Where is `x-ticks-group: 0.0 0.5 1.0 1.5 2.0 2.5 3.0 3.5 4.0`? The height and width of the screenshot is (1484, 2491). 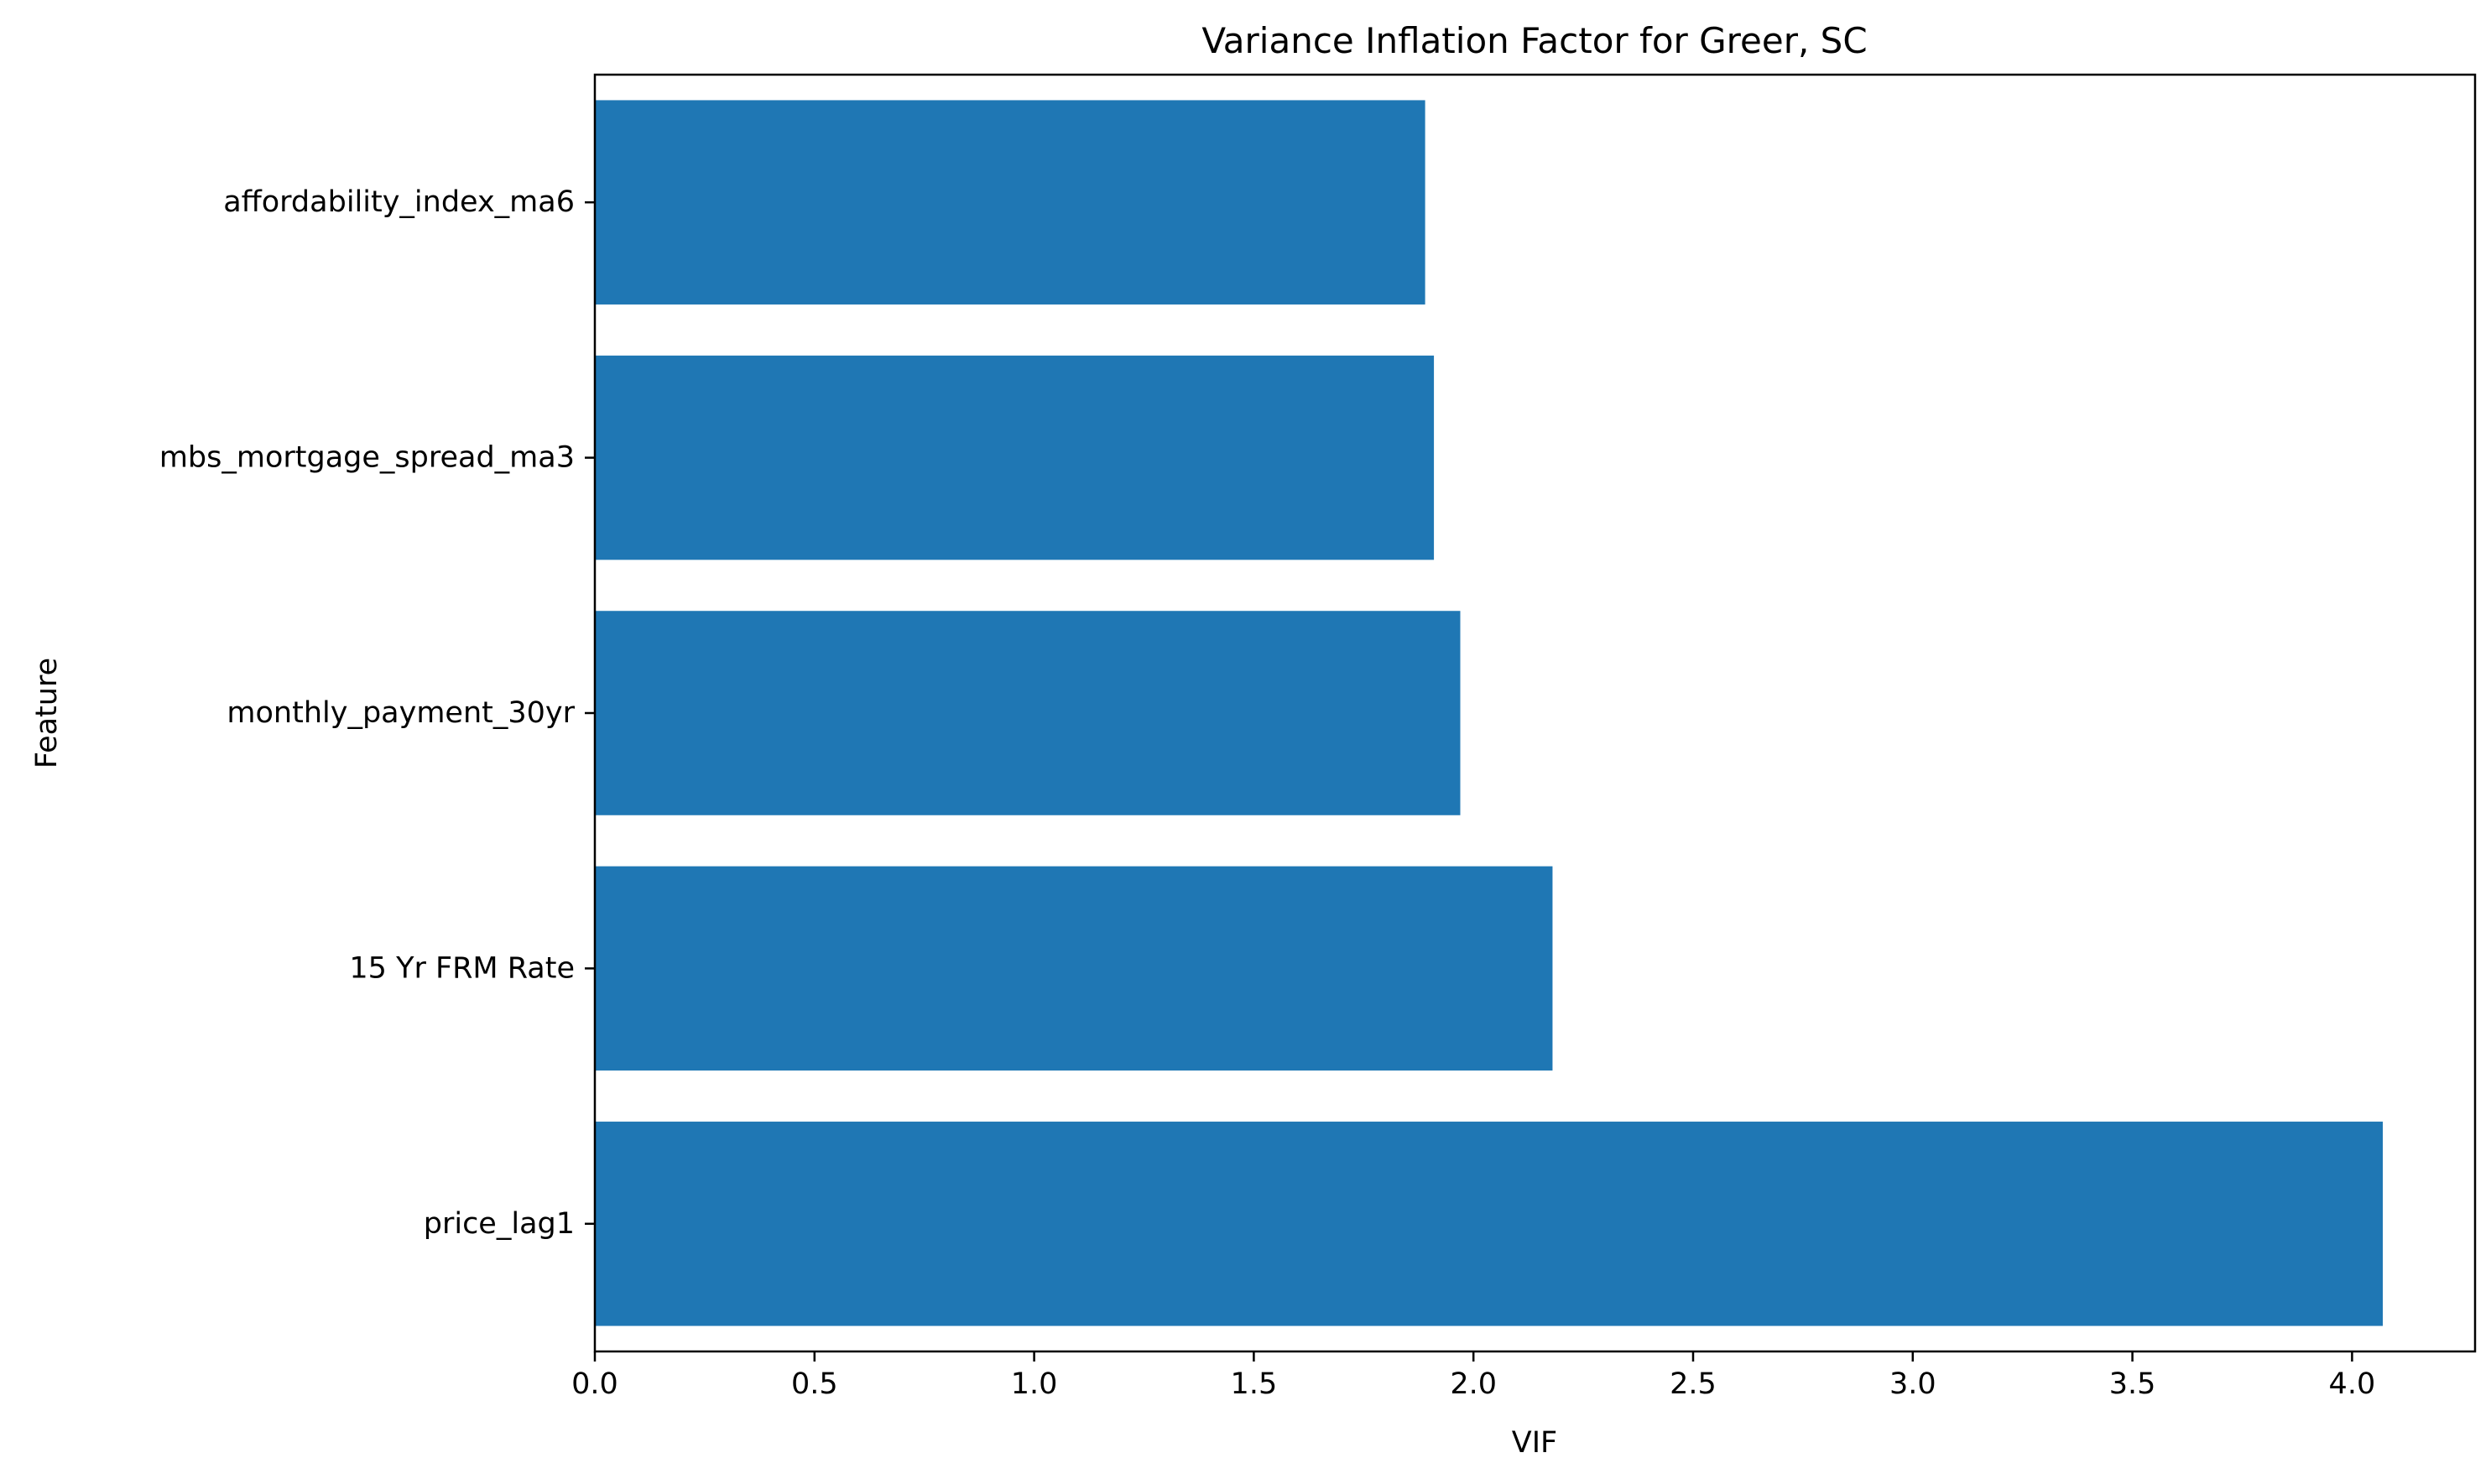 x-ticks-group: 0.0 0.5 1.0 1.5 2.0 2.5 3.0 3.5 4.0 is located at coordinates (1473, 1376).